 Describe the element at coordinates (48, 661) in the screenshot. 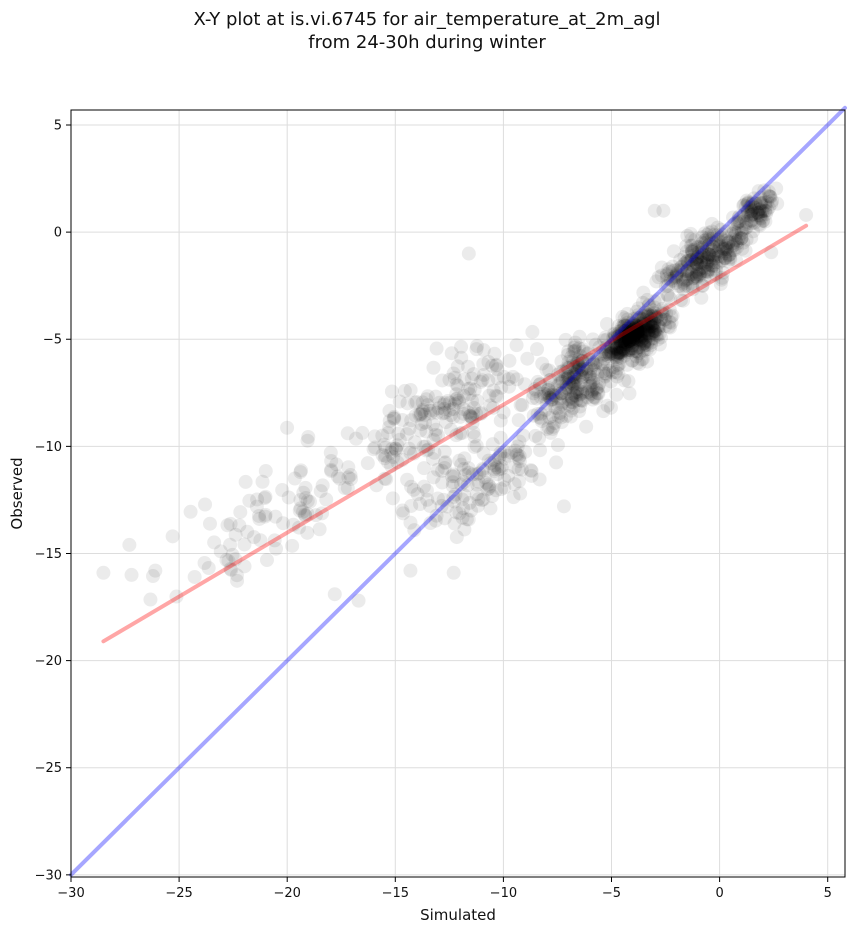

I see `y-tick-label: −20` at that location.